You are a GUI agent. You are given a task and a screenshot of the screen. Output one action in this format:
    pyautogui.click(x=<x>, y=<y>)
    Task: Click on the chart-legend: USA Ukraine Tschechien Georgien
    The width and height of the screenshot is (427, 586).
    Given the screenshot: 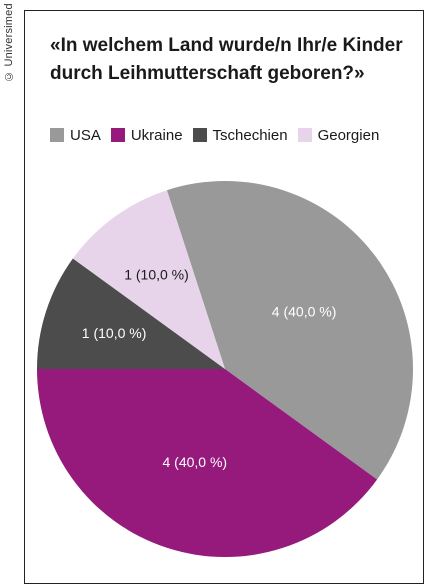 What is the action you would take?
    pyautogui.click(x=219, y=135)
    